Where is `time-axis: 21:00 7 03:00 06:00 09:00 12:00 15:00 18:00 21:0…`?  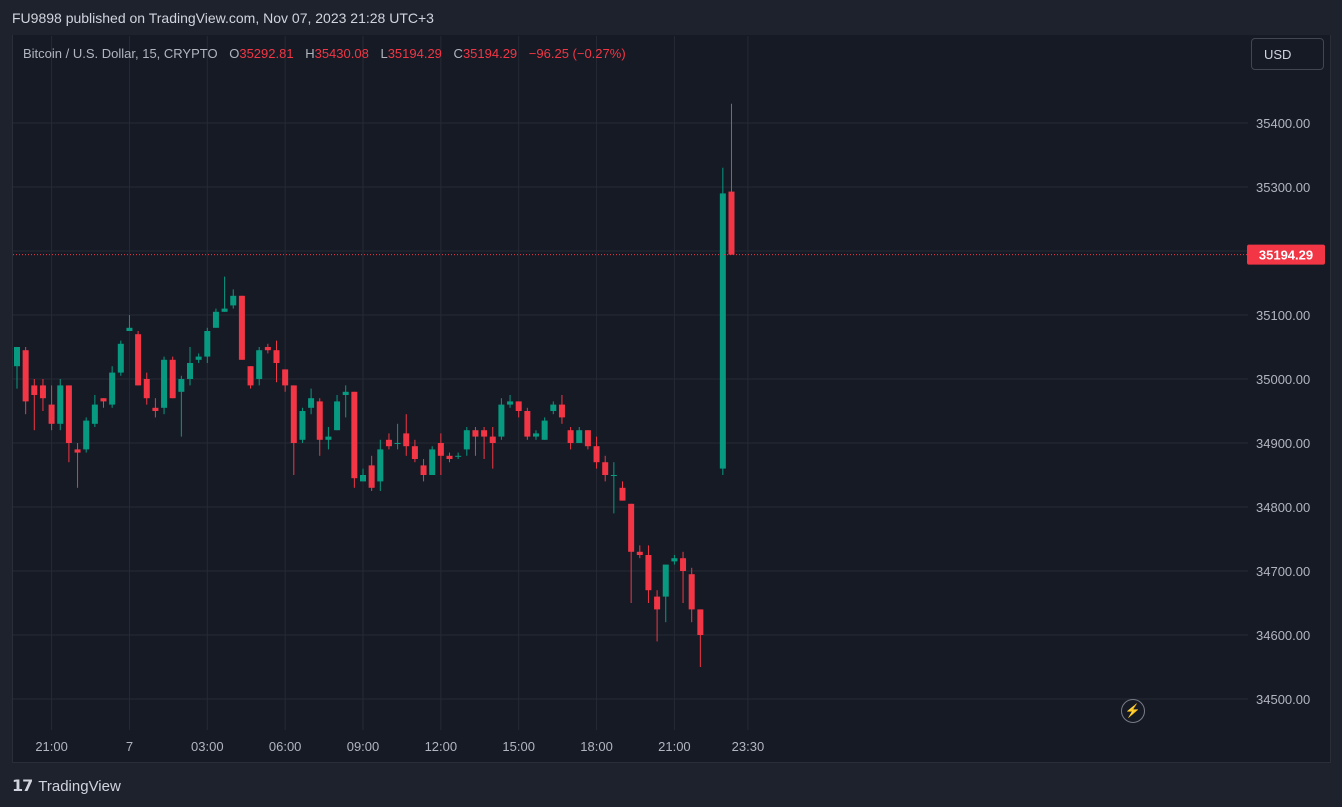
time-axis: 21:00 7 03:00 06:00 09:00 12:00 15:00 18:00 21:0… is located at coordinates (399, 746).